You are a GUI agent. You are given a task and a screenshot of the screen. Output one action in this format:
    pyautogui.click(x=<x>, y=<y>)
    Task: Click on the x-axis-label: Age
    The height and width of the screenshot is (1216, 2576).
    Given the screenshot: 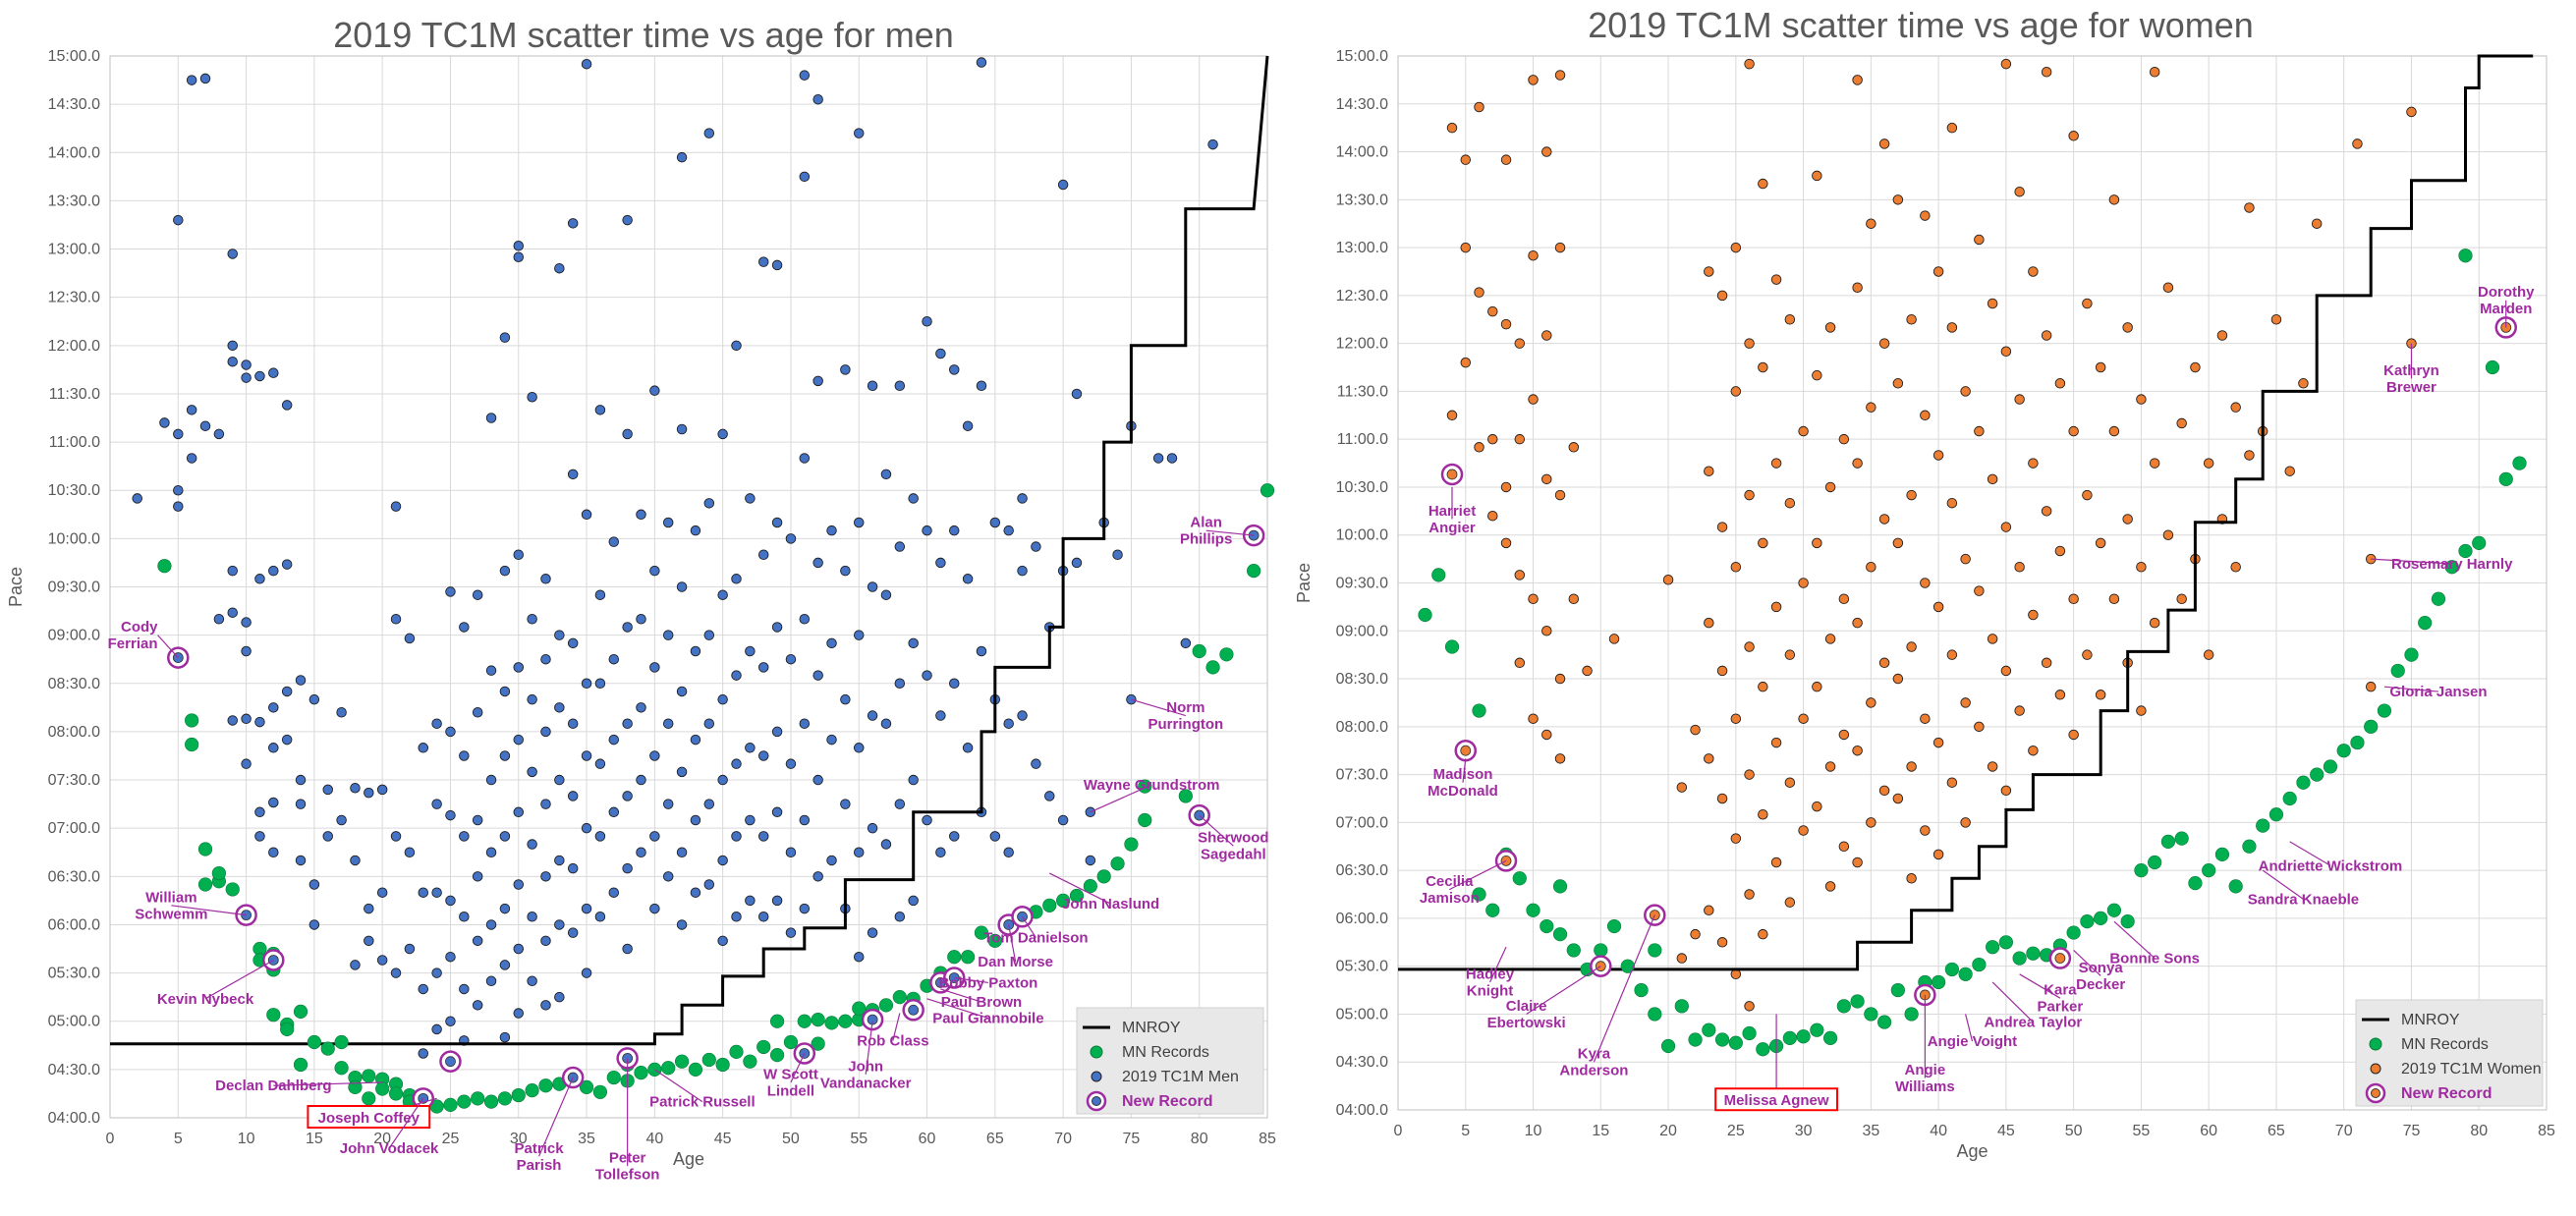 What is the action you would take?
    pyautogui.click(x=688, y=1159)
    